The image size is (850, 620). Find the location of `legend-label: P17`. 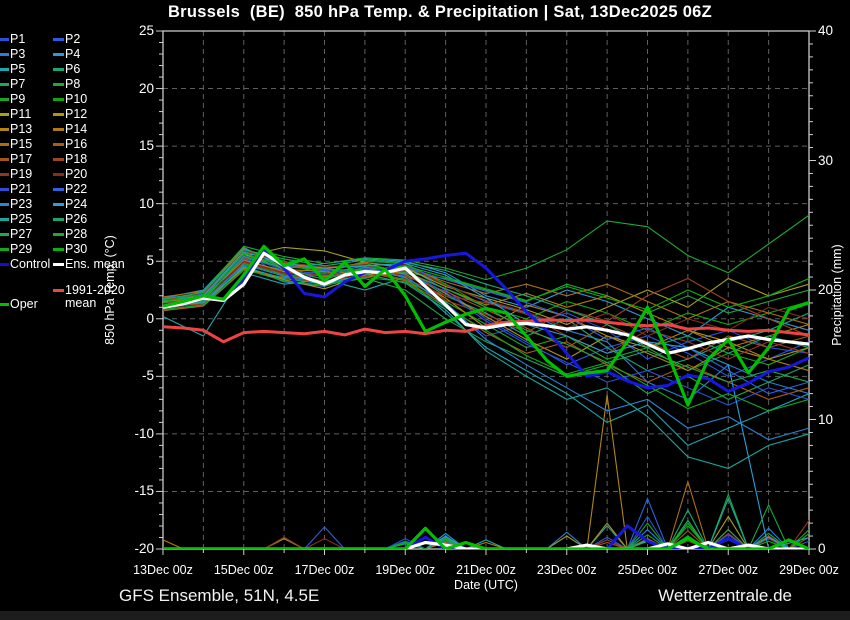

legend-label: P17 is located at coordinates (21, 159).